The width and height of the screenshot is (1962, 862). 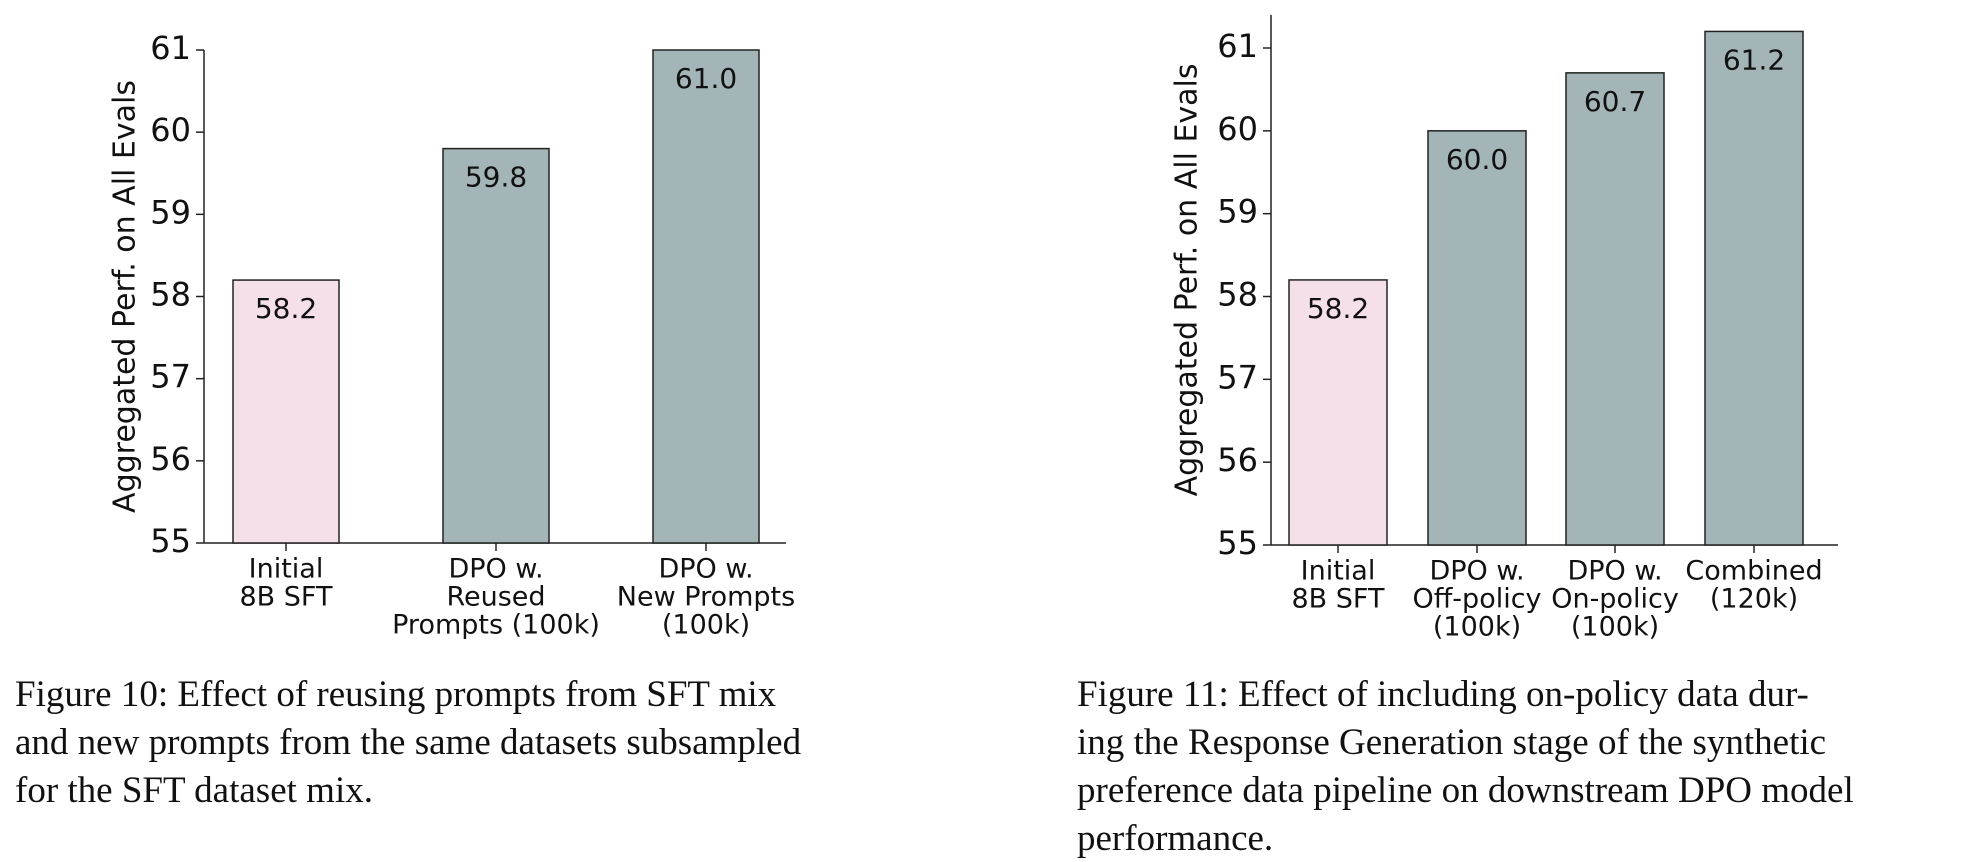 I want to click on caption-line: for the SFT dataset mix., so click(x=194, y=790).